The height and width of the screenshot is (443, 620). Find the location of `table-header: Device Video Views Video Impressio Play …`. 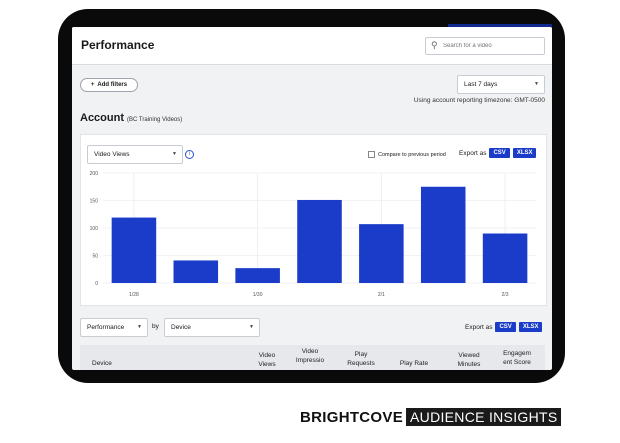

table-header: Device Video Views Video Impressio Play … is located at coordinates (312, 357).